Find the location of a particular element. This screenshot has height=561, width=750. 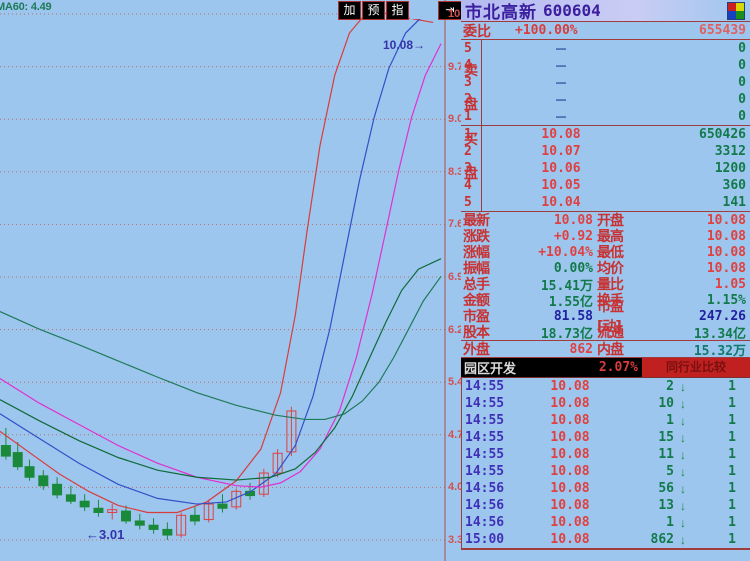

ticker-volume: 2 is located at coordinates (670, 386).